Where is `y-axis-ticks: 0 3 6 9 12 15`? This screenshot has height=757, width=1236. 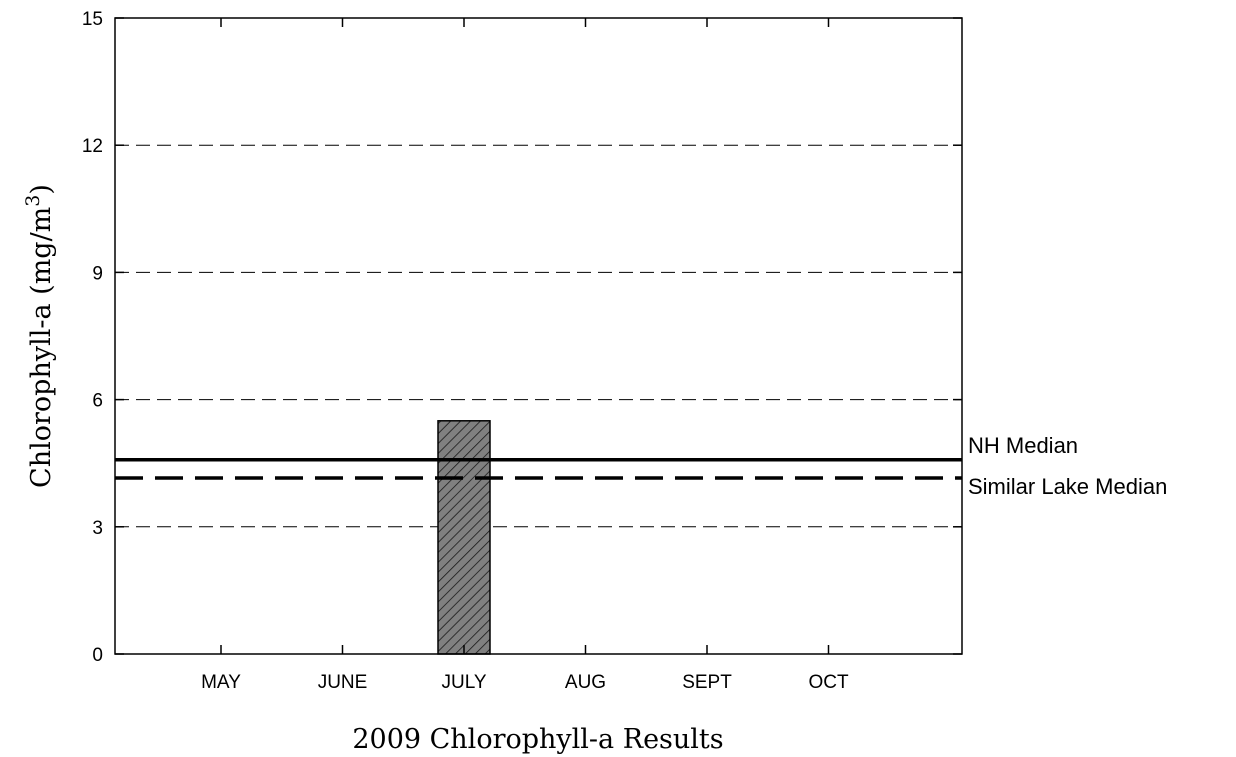 y-axis-ticks: 0 3 6 9 12 15 is located at coordinates (92, 337).